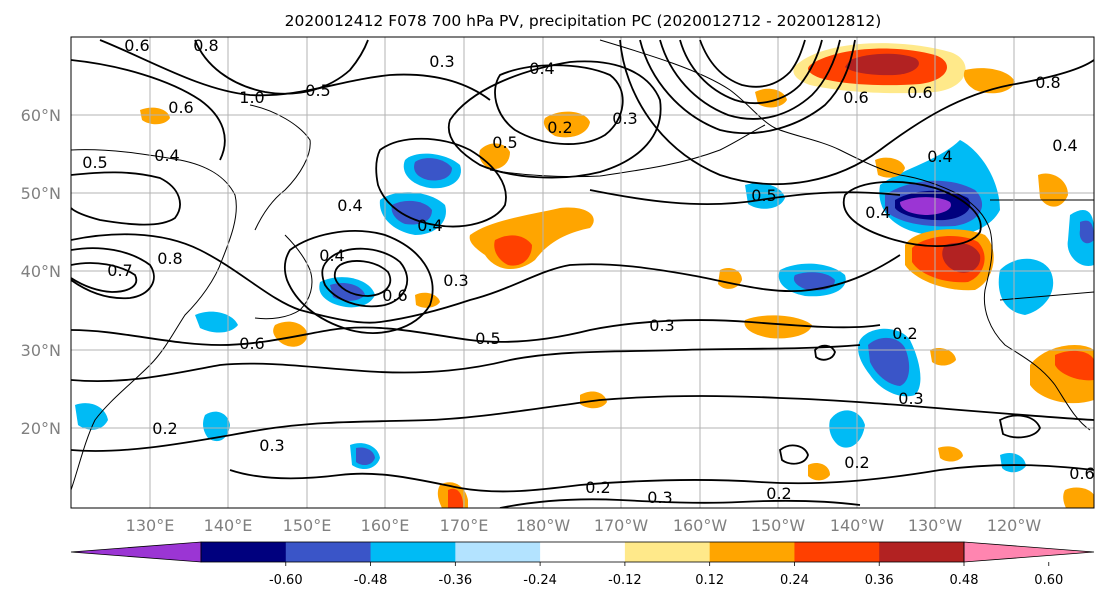 This screenshot has height=601, width=1105. Describe the element at coordinates (150, 525) in the screenshot. I see `lon-label: 130°E` at that location.